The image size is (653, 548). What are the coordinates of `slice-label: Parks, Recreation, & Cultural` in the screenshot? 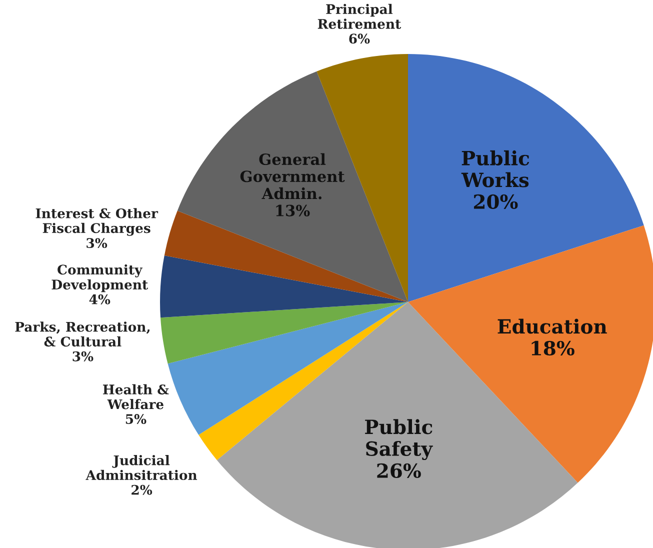 It's located at (82, 334).